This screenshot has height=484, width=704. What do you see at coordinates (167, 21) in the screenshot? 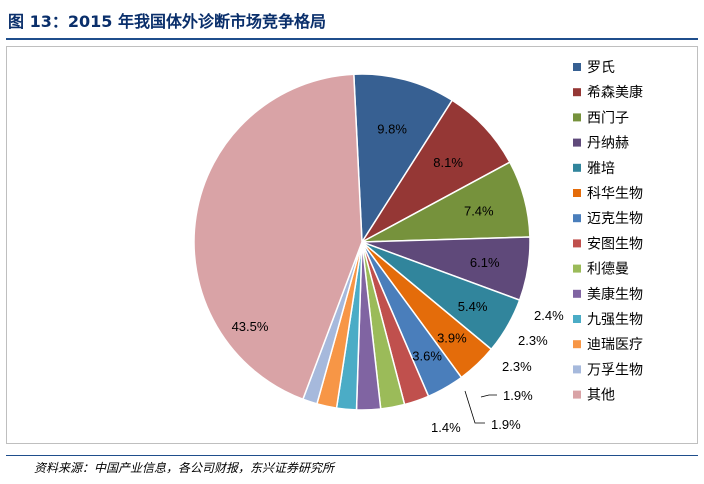
I see `figure-title: 图 13：2015 年我国体外诊断市场竞争格局` at bounding box center [167, 21].